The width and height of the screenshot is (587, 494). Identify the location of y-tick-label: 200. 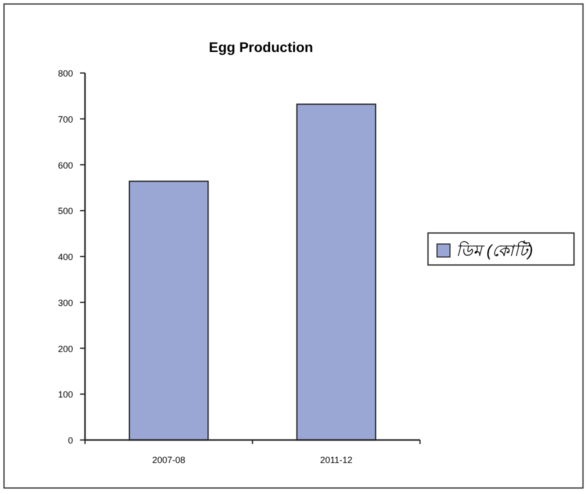
(65, 349).